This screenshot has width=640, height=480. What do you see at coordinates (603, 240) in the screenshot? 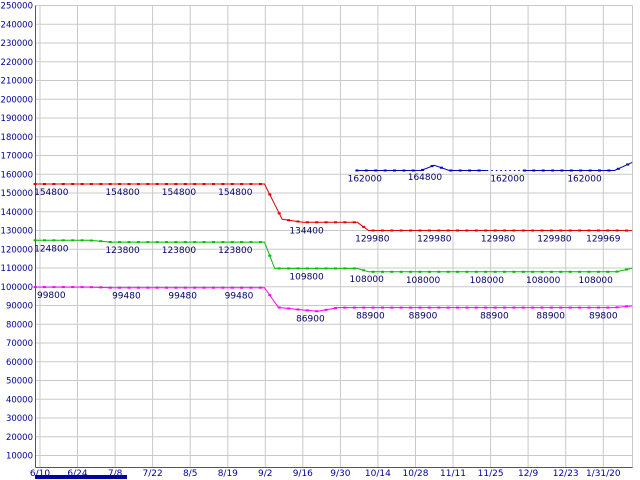
I see `series-red-value-label: 129969` at bounding box center [603, 240].